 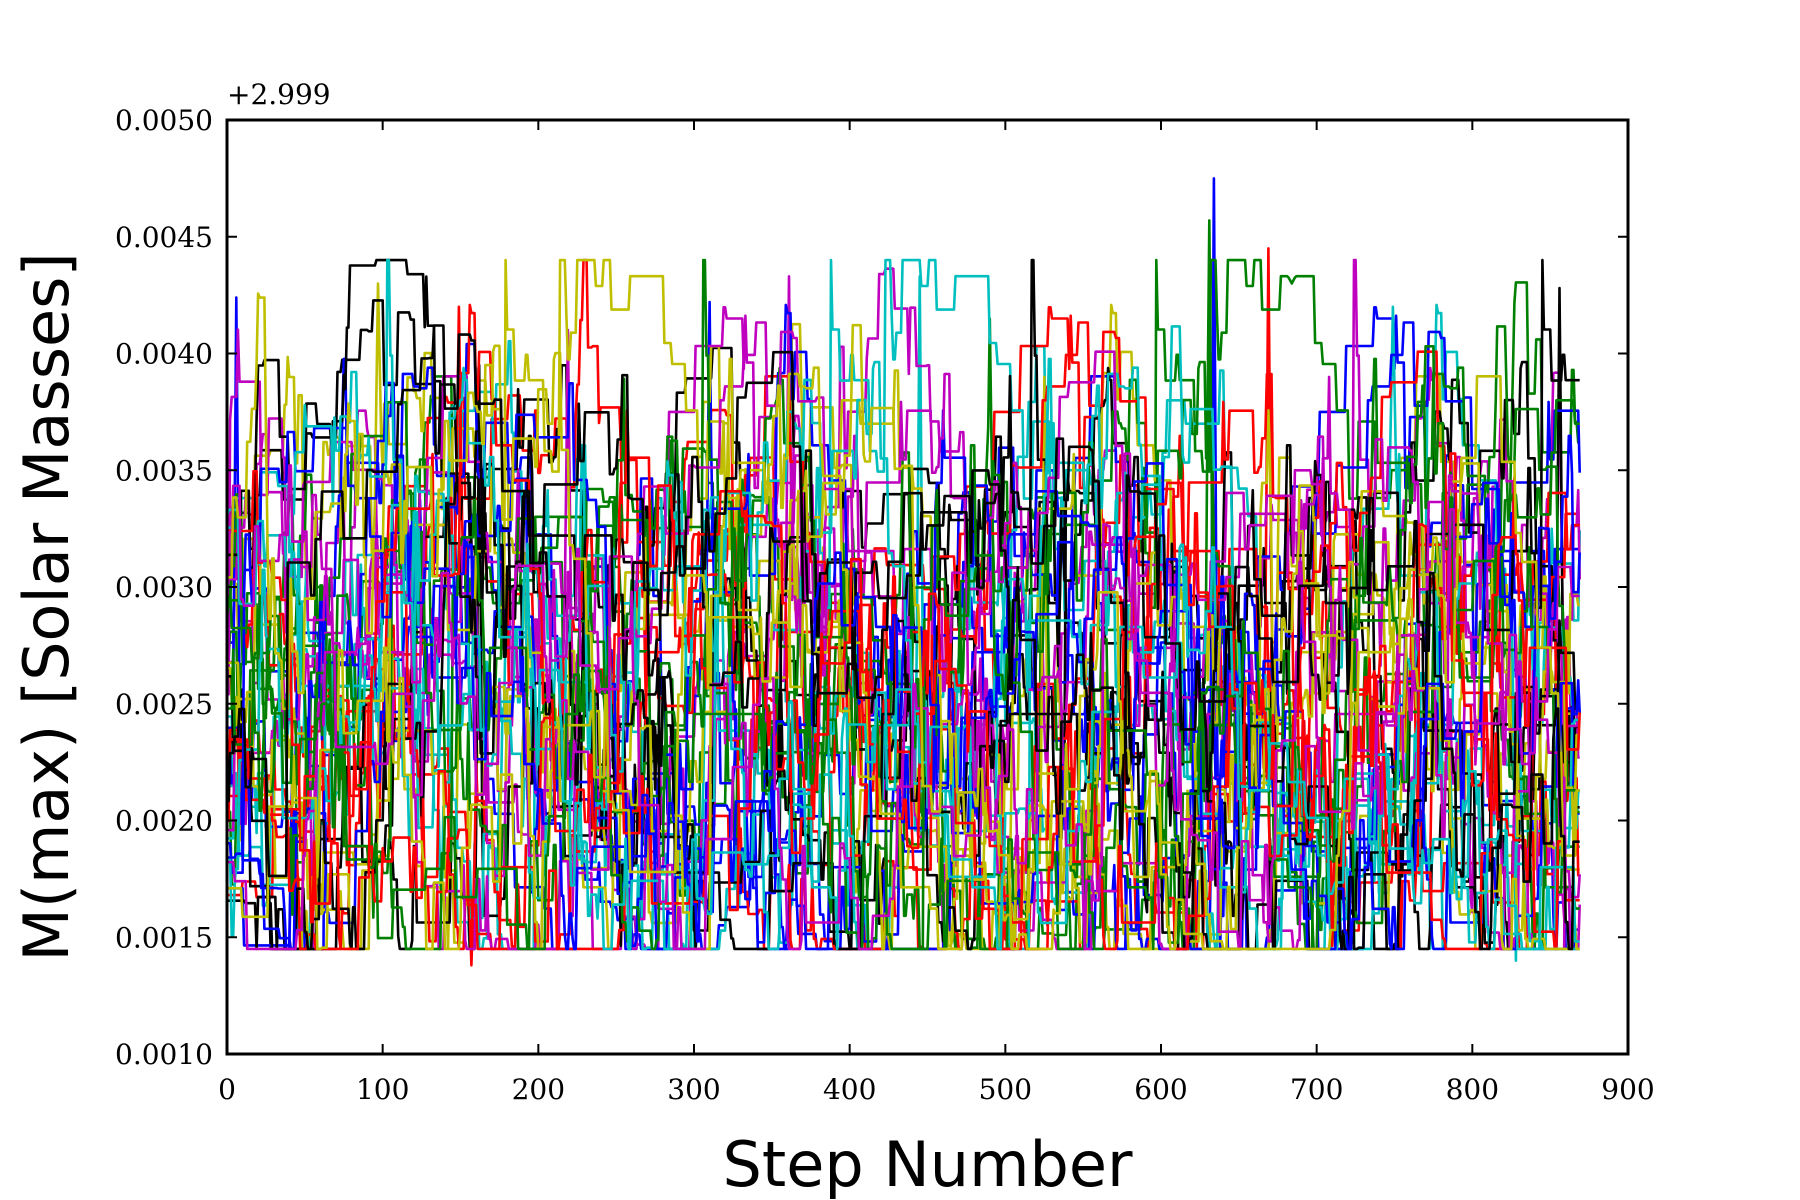 I want to click on x-tick-label: 400, so click(x=849, y=1089).